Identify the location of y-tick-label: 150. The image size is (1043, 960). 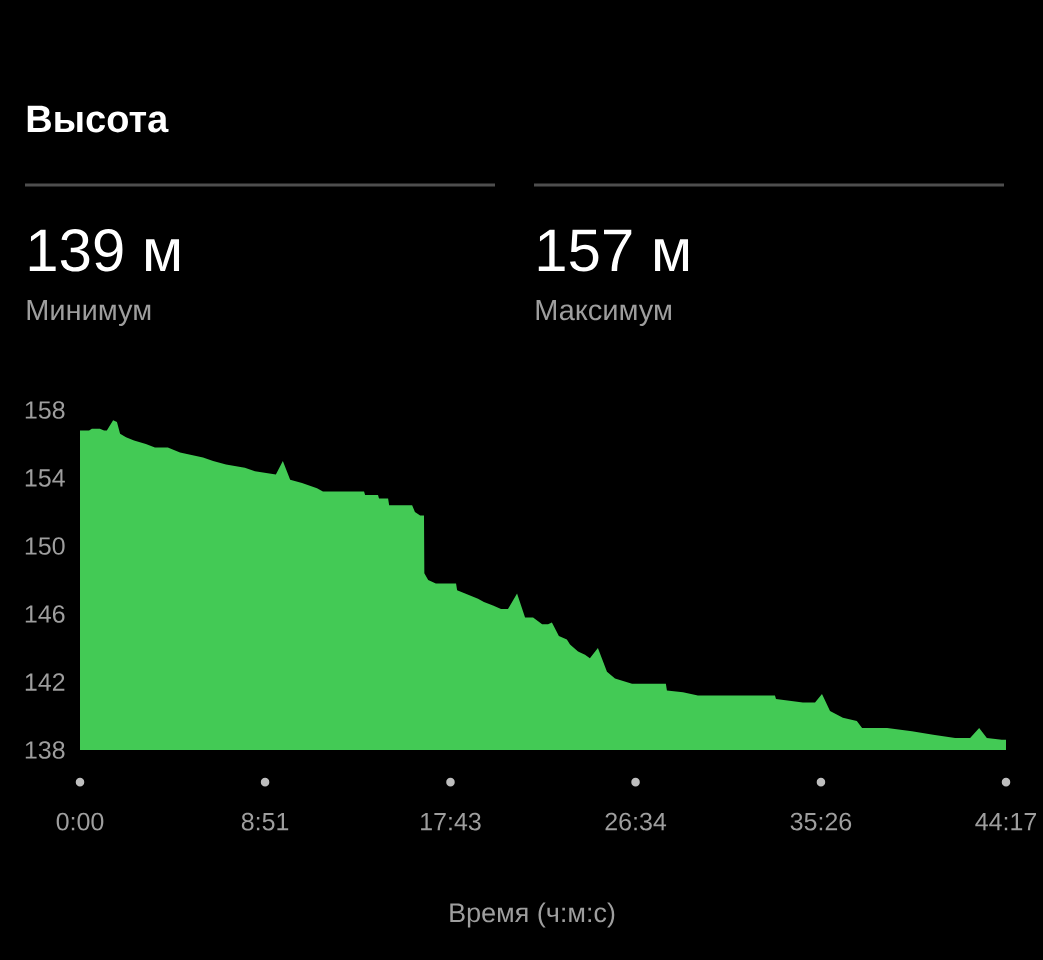
(45, 546).